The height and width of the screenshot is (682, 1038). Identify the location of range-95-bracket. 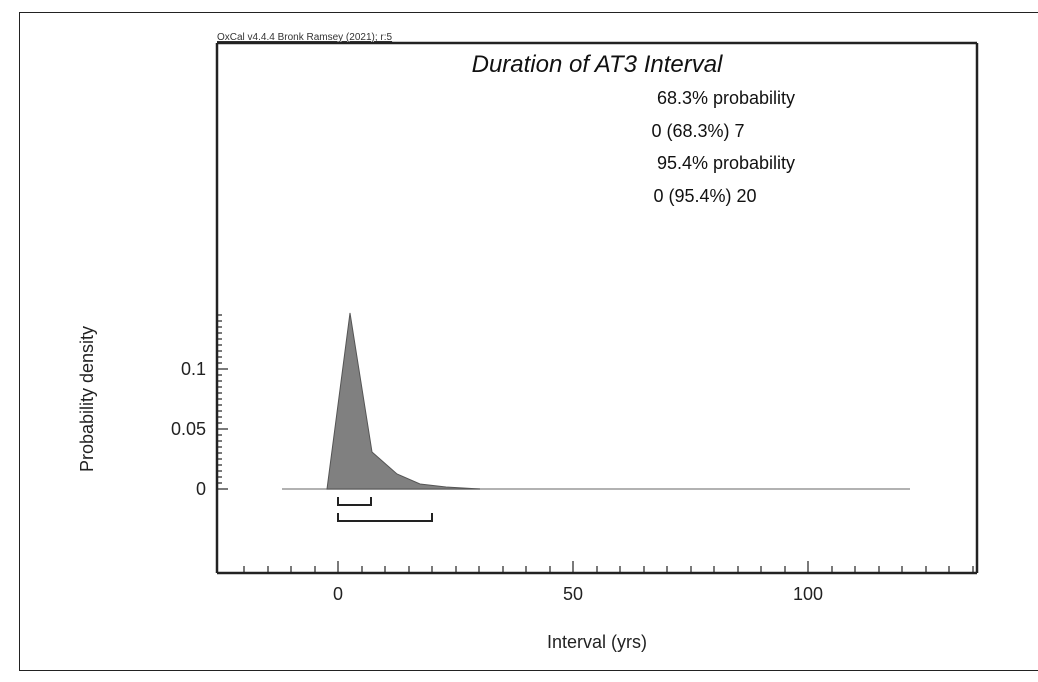
(385, 517).